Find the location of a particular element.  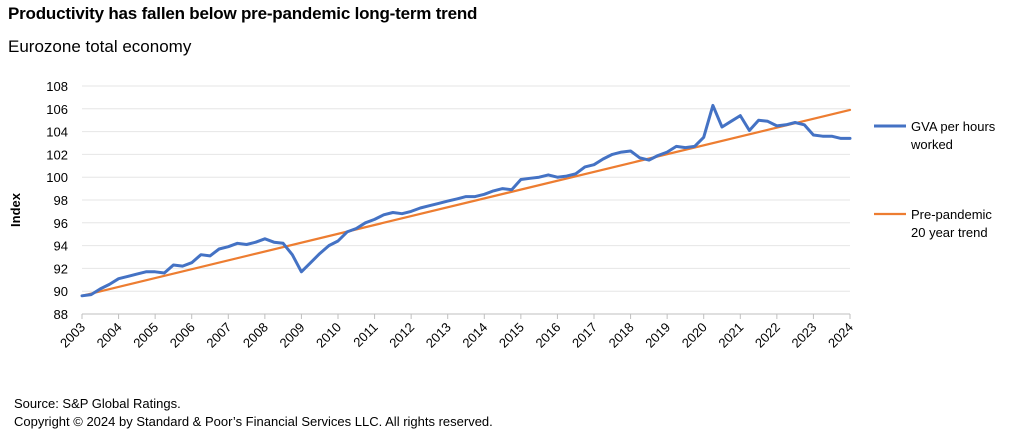

y-tick-label: 100 is located at coordinates (57, 177).